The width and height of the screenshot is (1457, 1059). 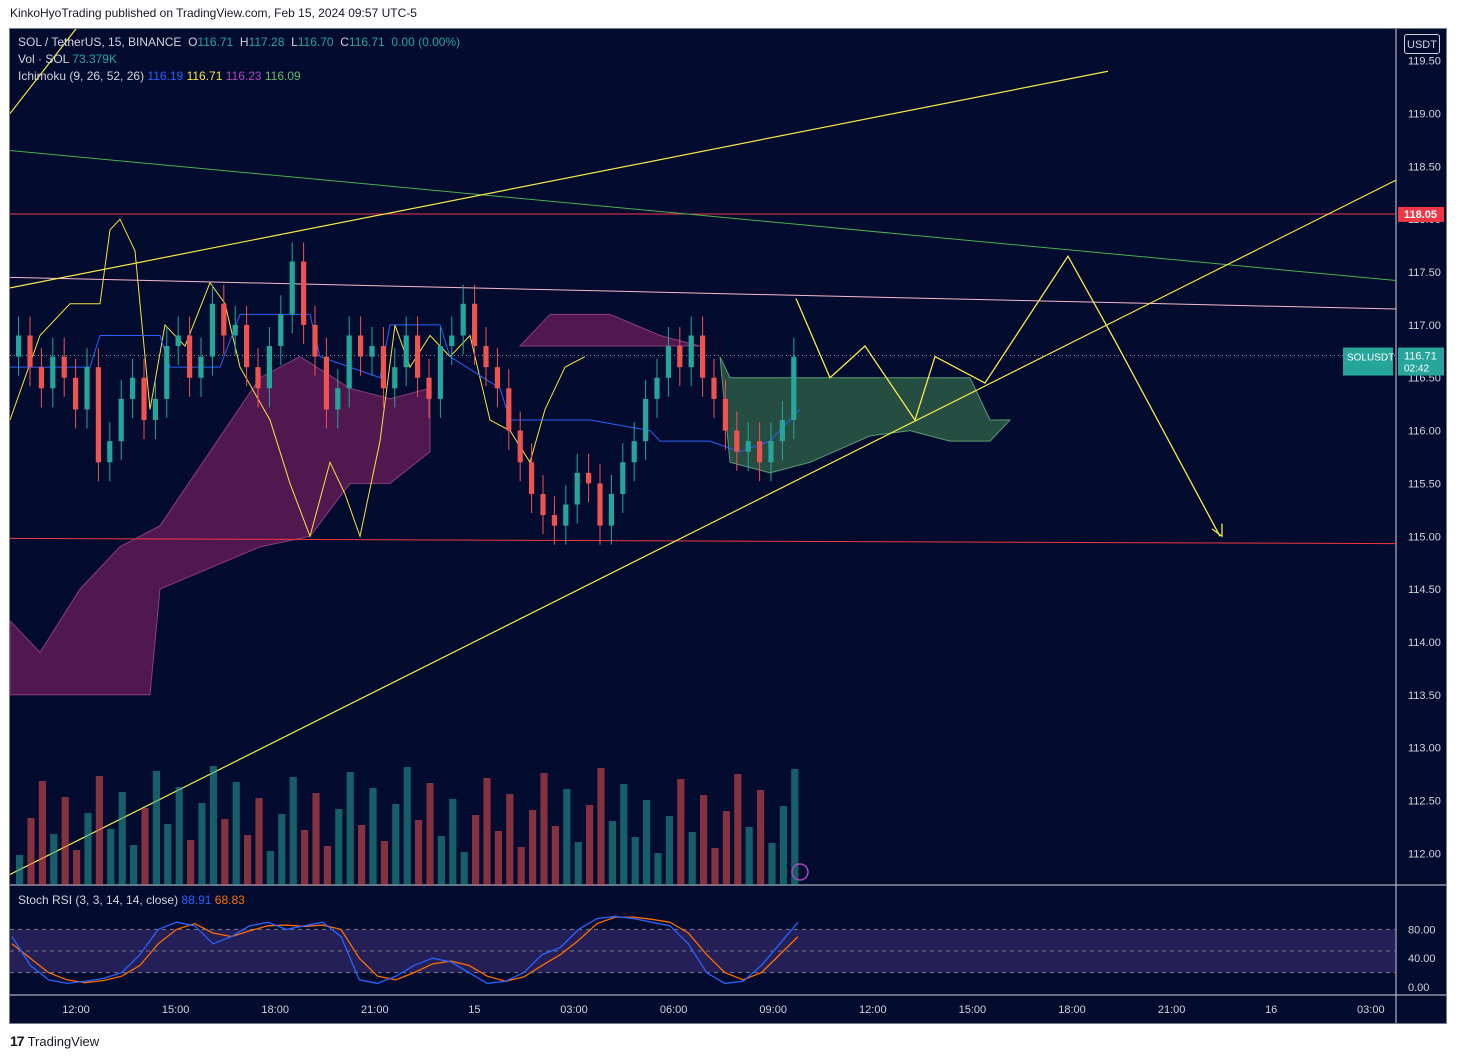 What do you see at coordinates (1271, 1010) in the screenshot?
I see `time-tick-label: 16` at bounding box center [1271, 1010].